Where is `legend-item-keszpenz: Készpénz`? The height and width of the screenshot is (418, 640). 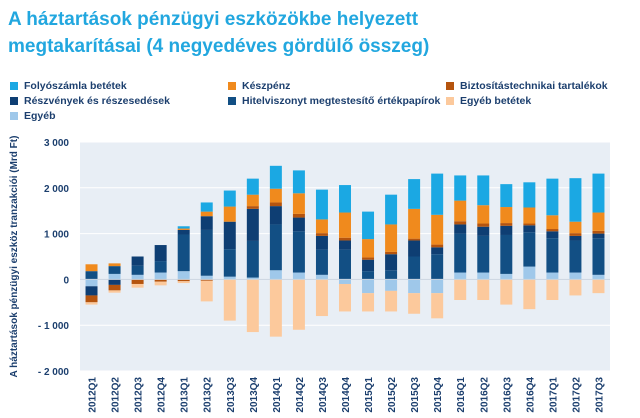
legend-item-keszpenz: Készpénz is located at coordinates (259, 86).